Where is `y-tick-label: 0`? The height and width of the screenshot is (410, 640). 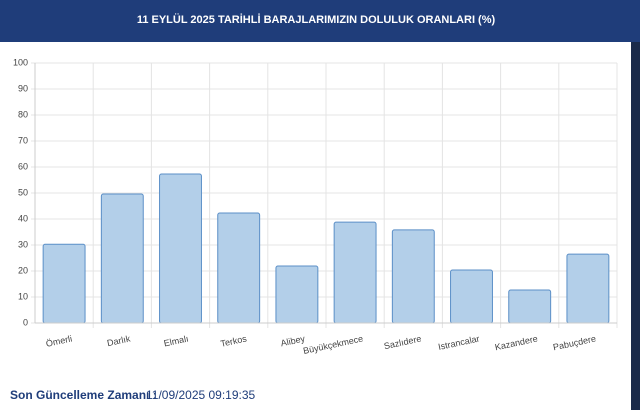 y-tick-label: 0 is located at coordinates (25, 322).